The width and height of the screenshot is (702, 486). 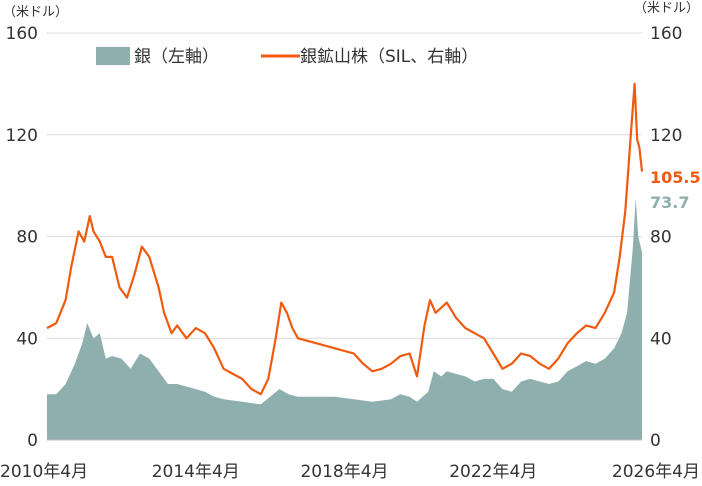 I want to click on right-y-tick-label: 40, so click(x=661, y=339).